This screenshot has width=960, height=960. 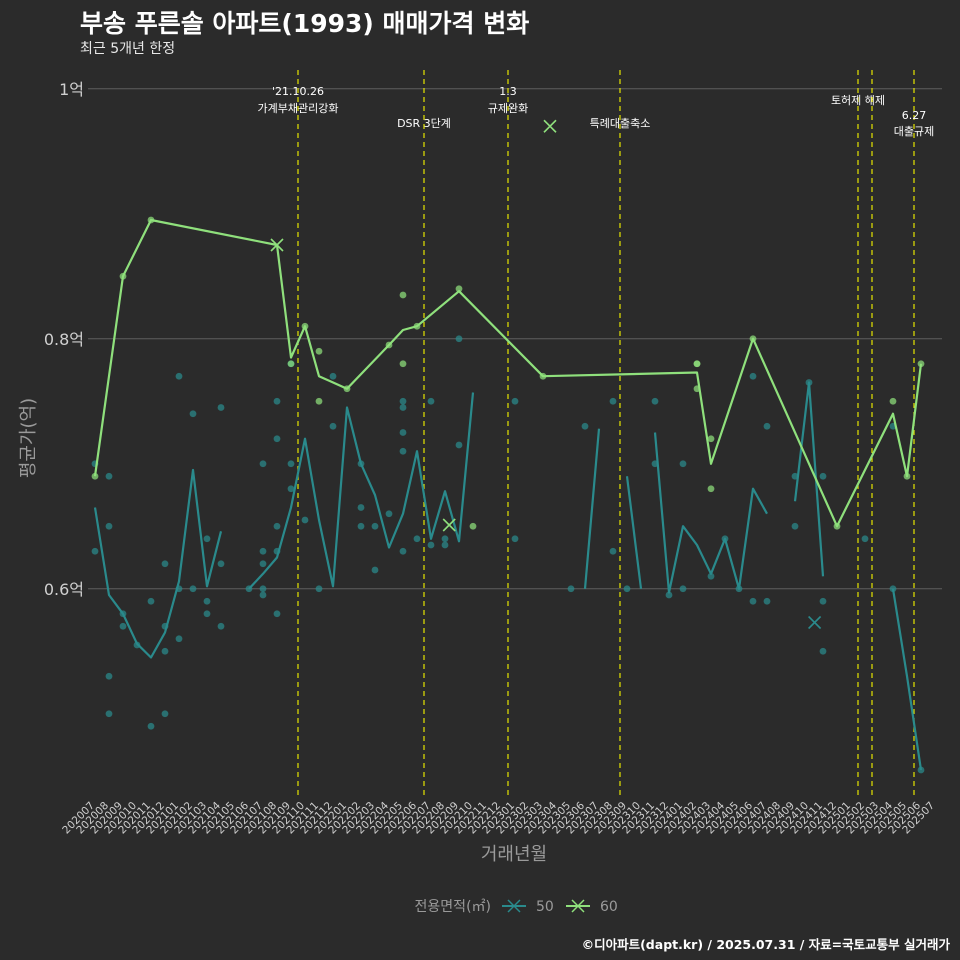 What do you see at coordinates (298, 91) in the screenshot?
I see `event-label: '21.10.26` at bounding box center [298, 91].